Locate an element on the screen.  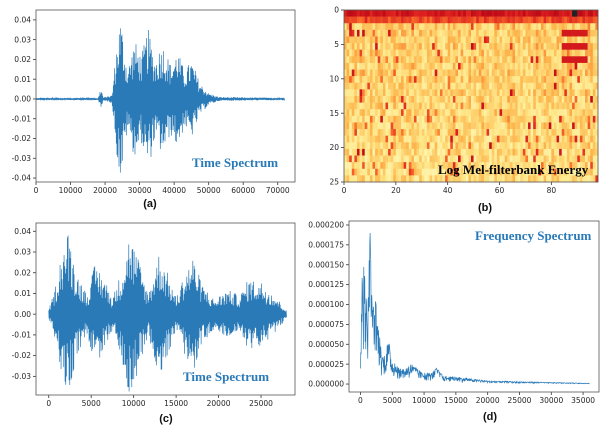
y-tick-label: 0.03 is located at coordinates (22, 39).